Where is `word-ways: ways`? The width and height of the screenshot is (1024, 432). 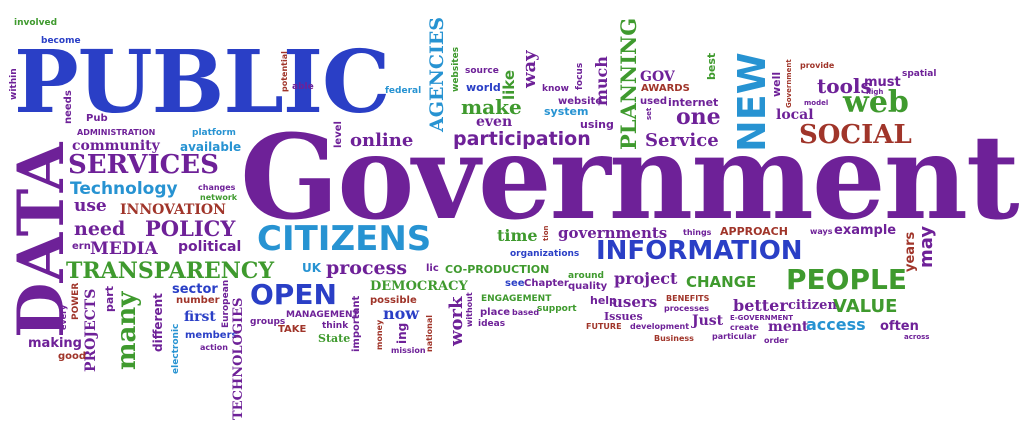 word-ways: ways is located at coordinates (821, 231).